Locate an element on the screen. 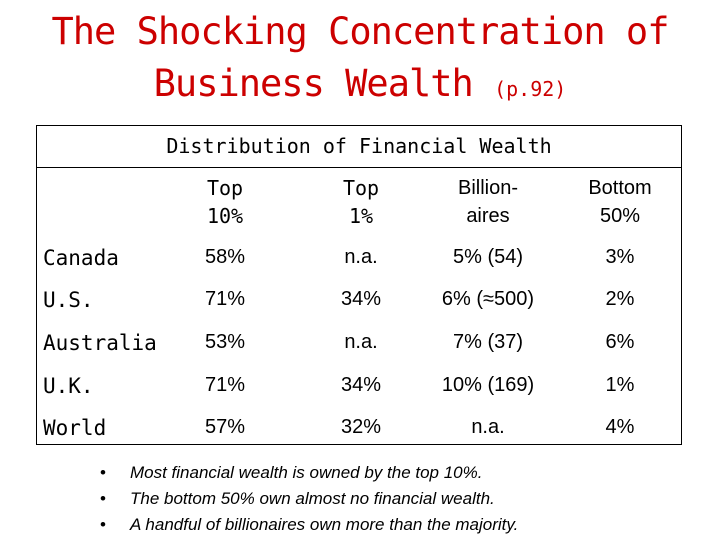 This screenshot has height=540, width=720. cell-australia-bottom50: 6% is located at coordinates (620, 342).